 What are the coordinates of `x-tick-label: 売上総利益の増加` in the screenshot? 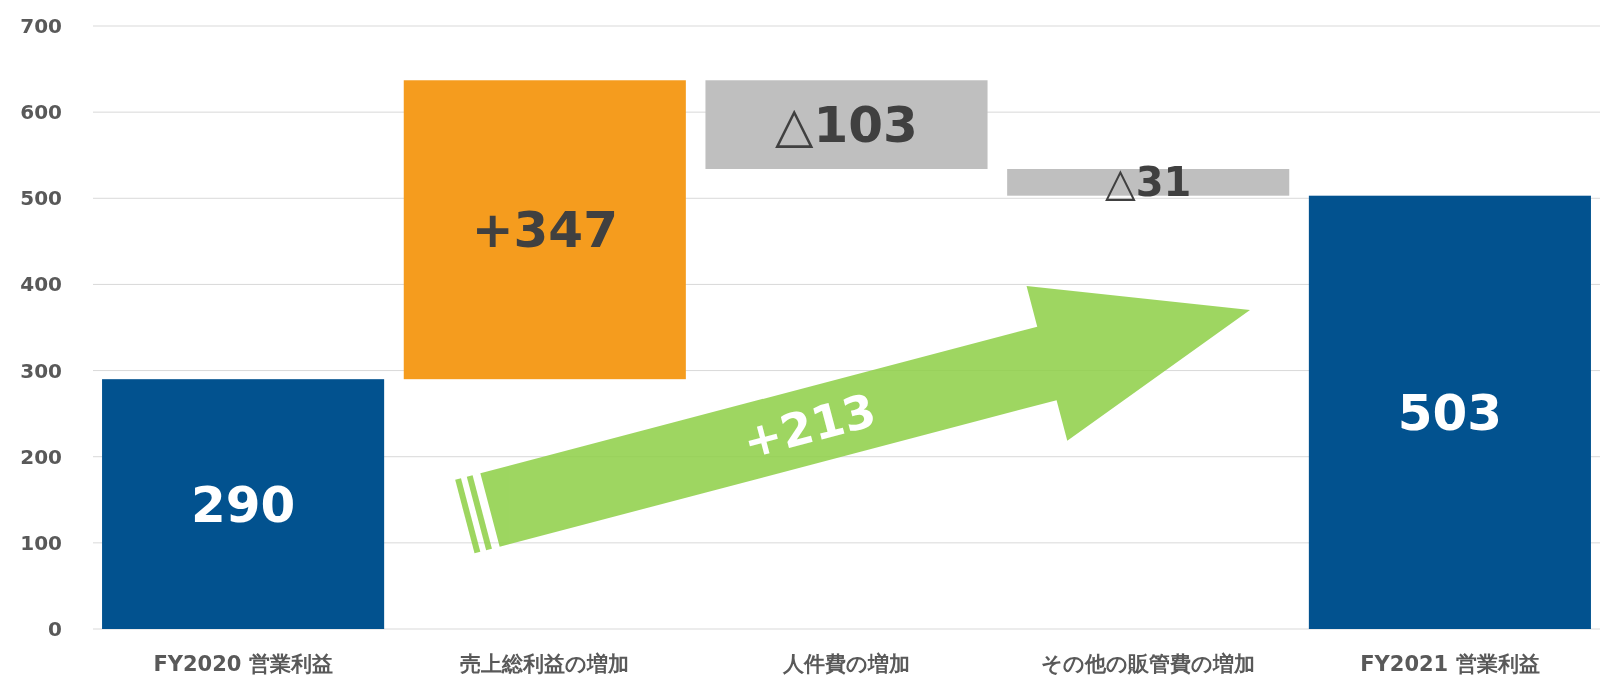 It's located at (545, 664).